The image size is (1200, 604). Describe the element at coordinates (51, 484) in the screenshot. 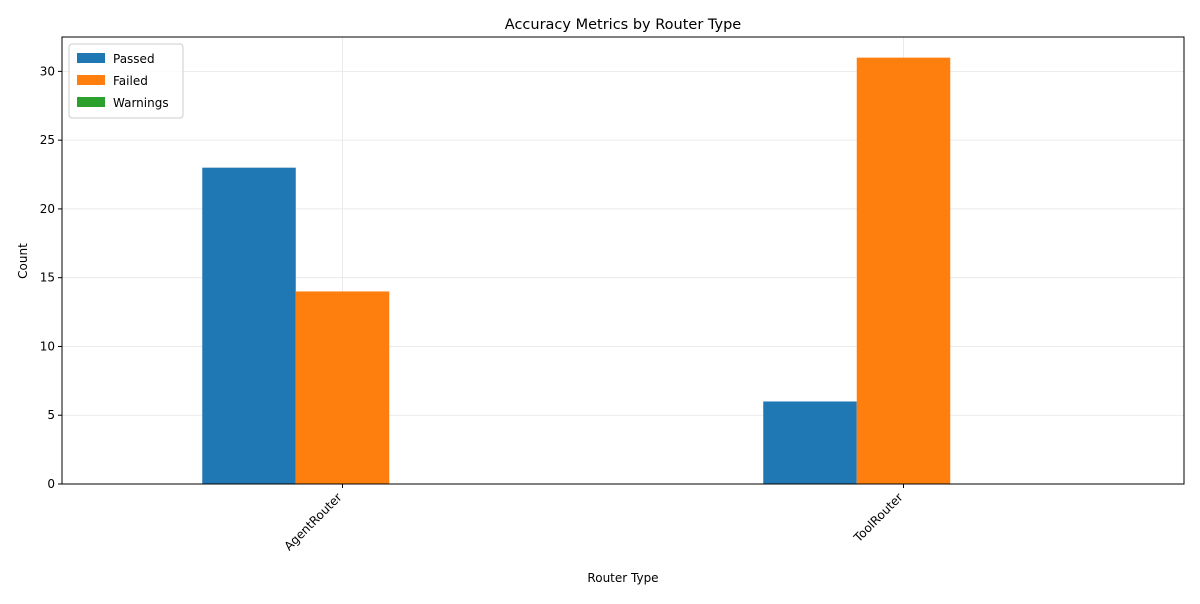

I see `y-tick-label: 0` at that location.